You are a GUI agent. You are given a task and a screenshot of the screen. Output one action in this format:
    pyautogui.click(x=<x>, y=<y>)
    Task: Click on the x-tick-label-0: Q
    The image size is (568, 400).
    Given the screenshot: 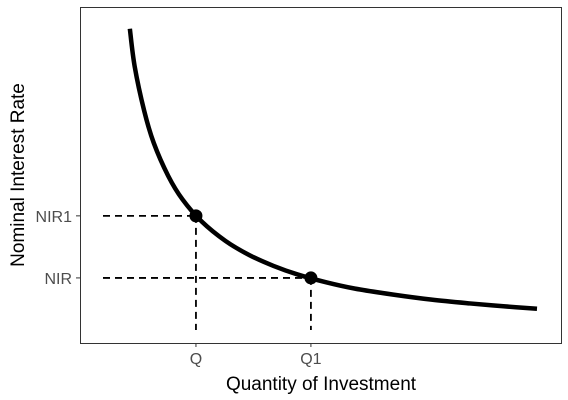 What is the action you would take?
    pyautogui.click(x=196, y=359)
    